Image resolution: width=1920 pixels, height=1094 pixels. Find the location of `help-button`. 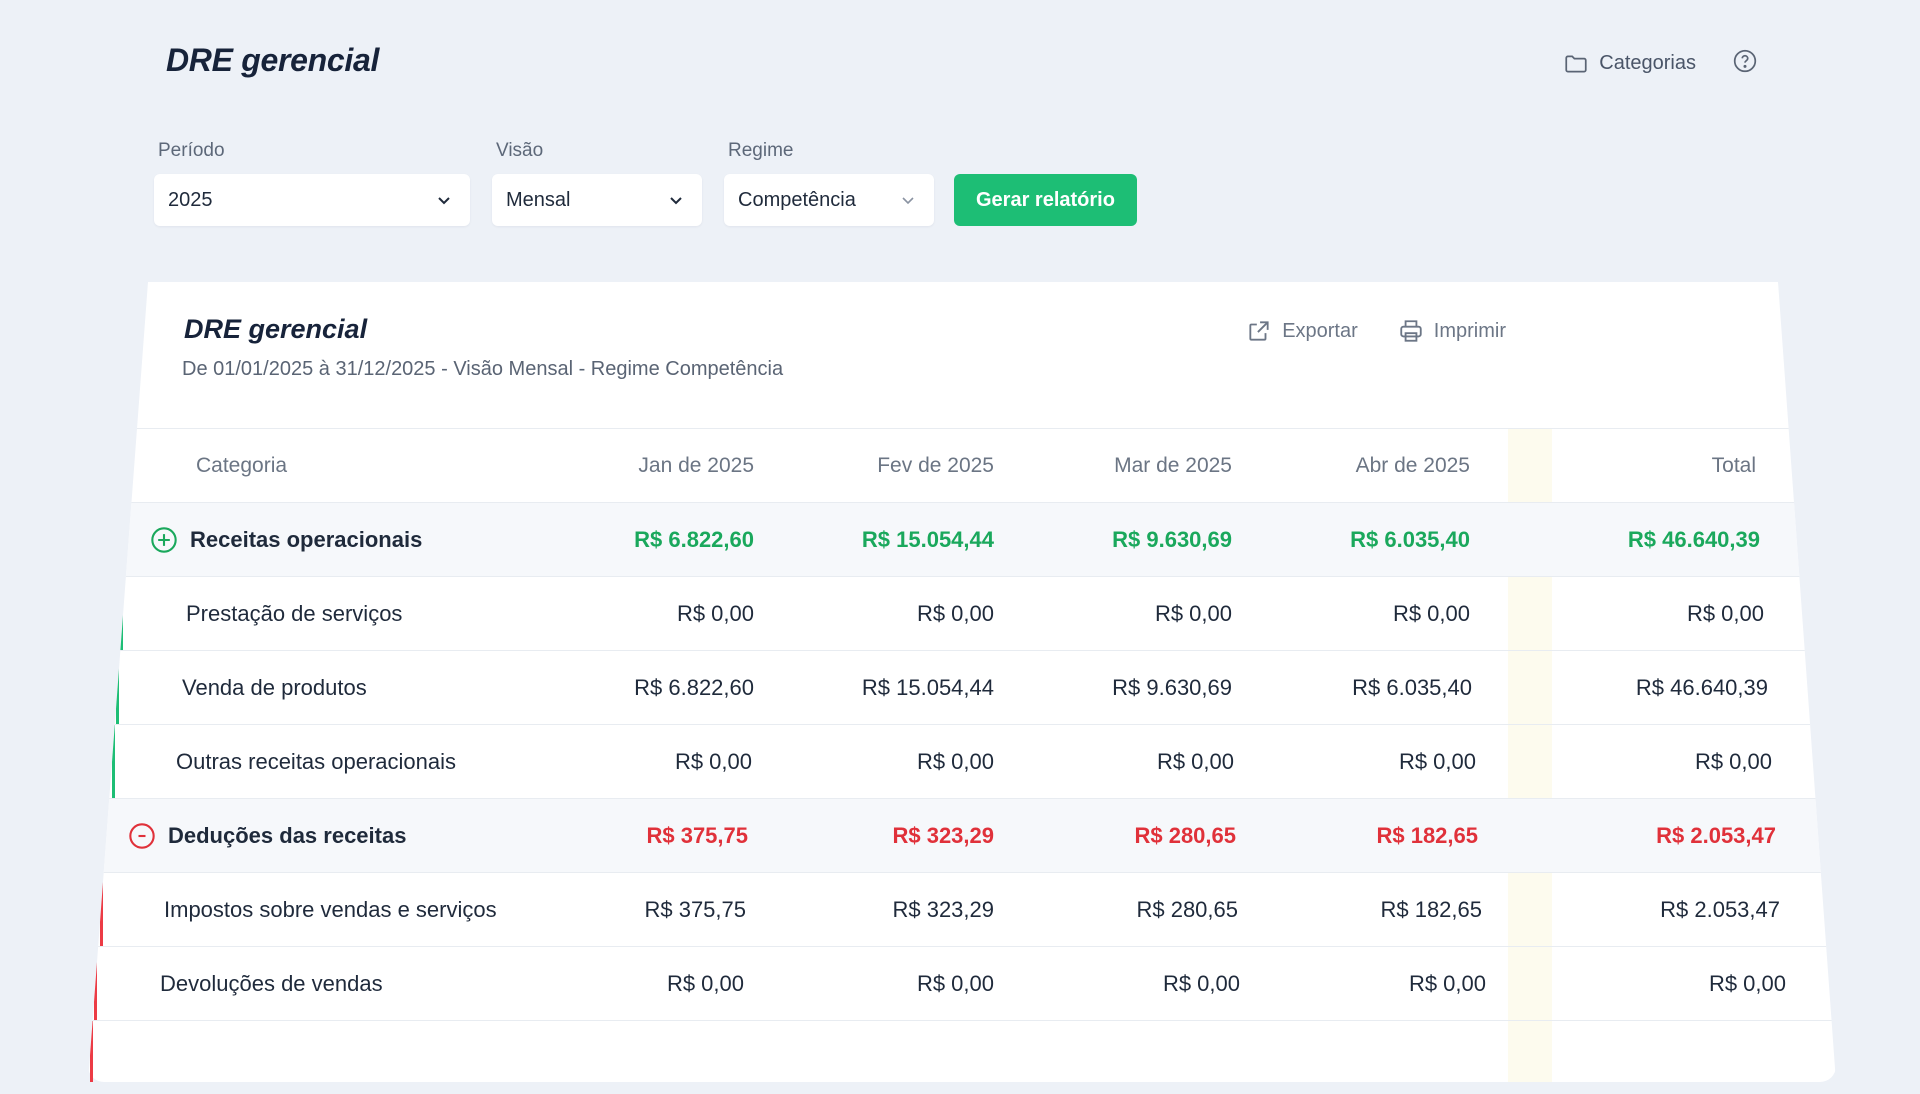

help-button is located at coordinates (1745, 63).